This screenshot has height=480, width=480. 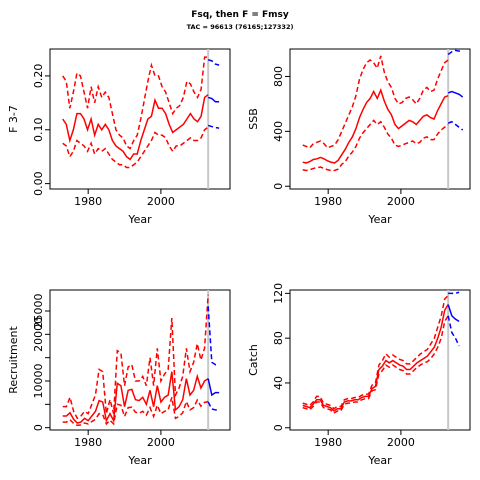 I want to click on ssb-y-tick-label: 0, so click(x=278, y=186).